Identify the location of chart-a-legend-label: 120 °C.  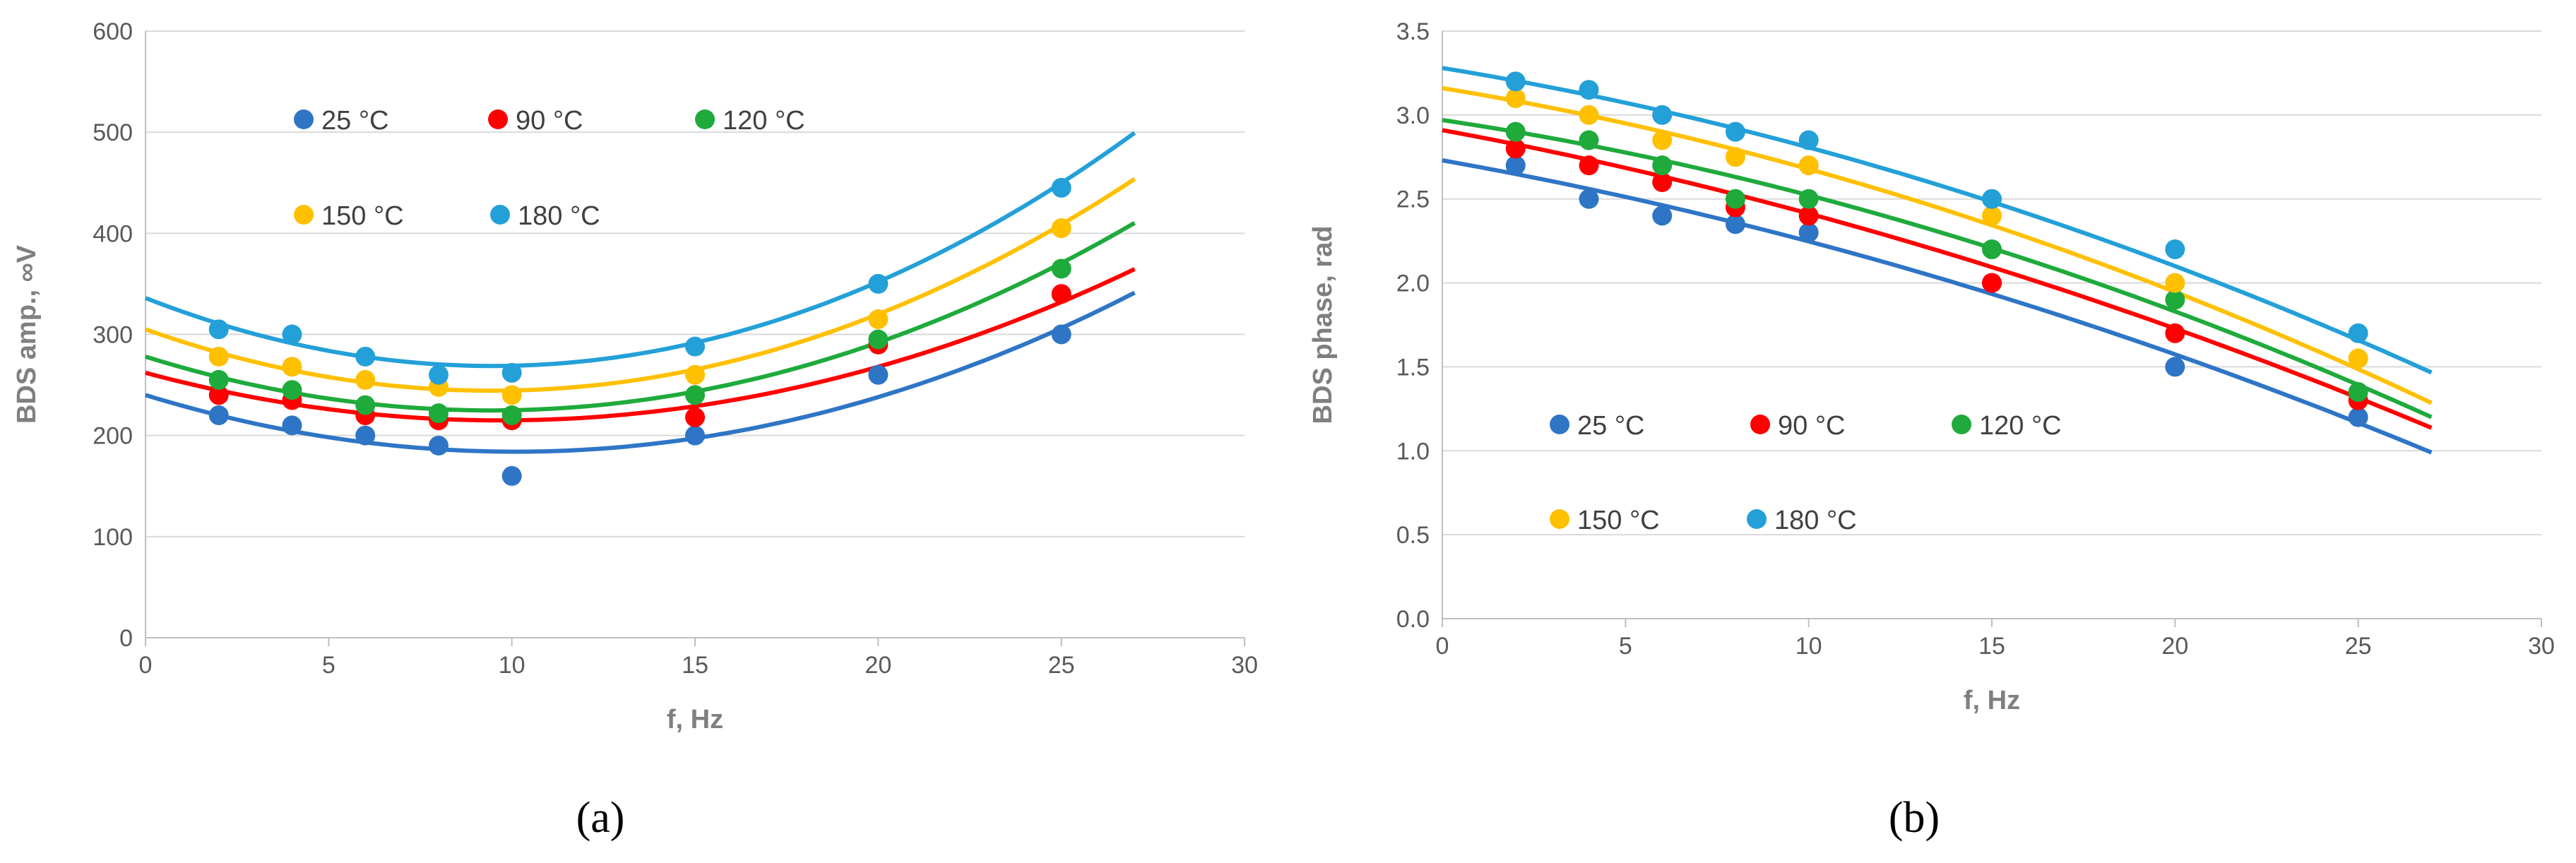
(764, 121).